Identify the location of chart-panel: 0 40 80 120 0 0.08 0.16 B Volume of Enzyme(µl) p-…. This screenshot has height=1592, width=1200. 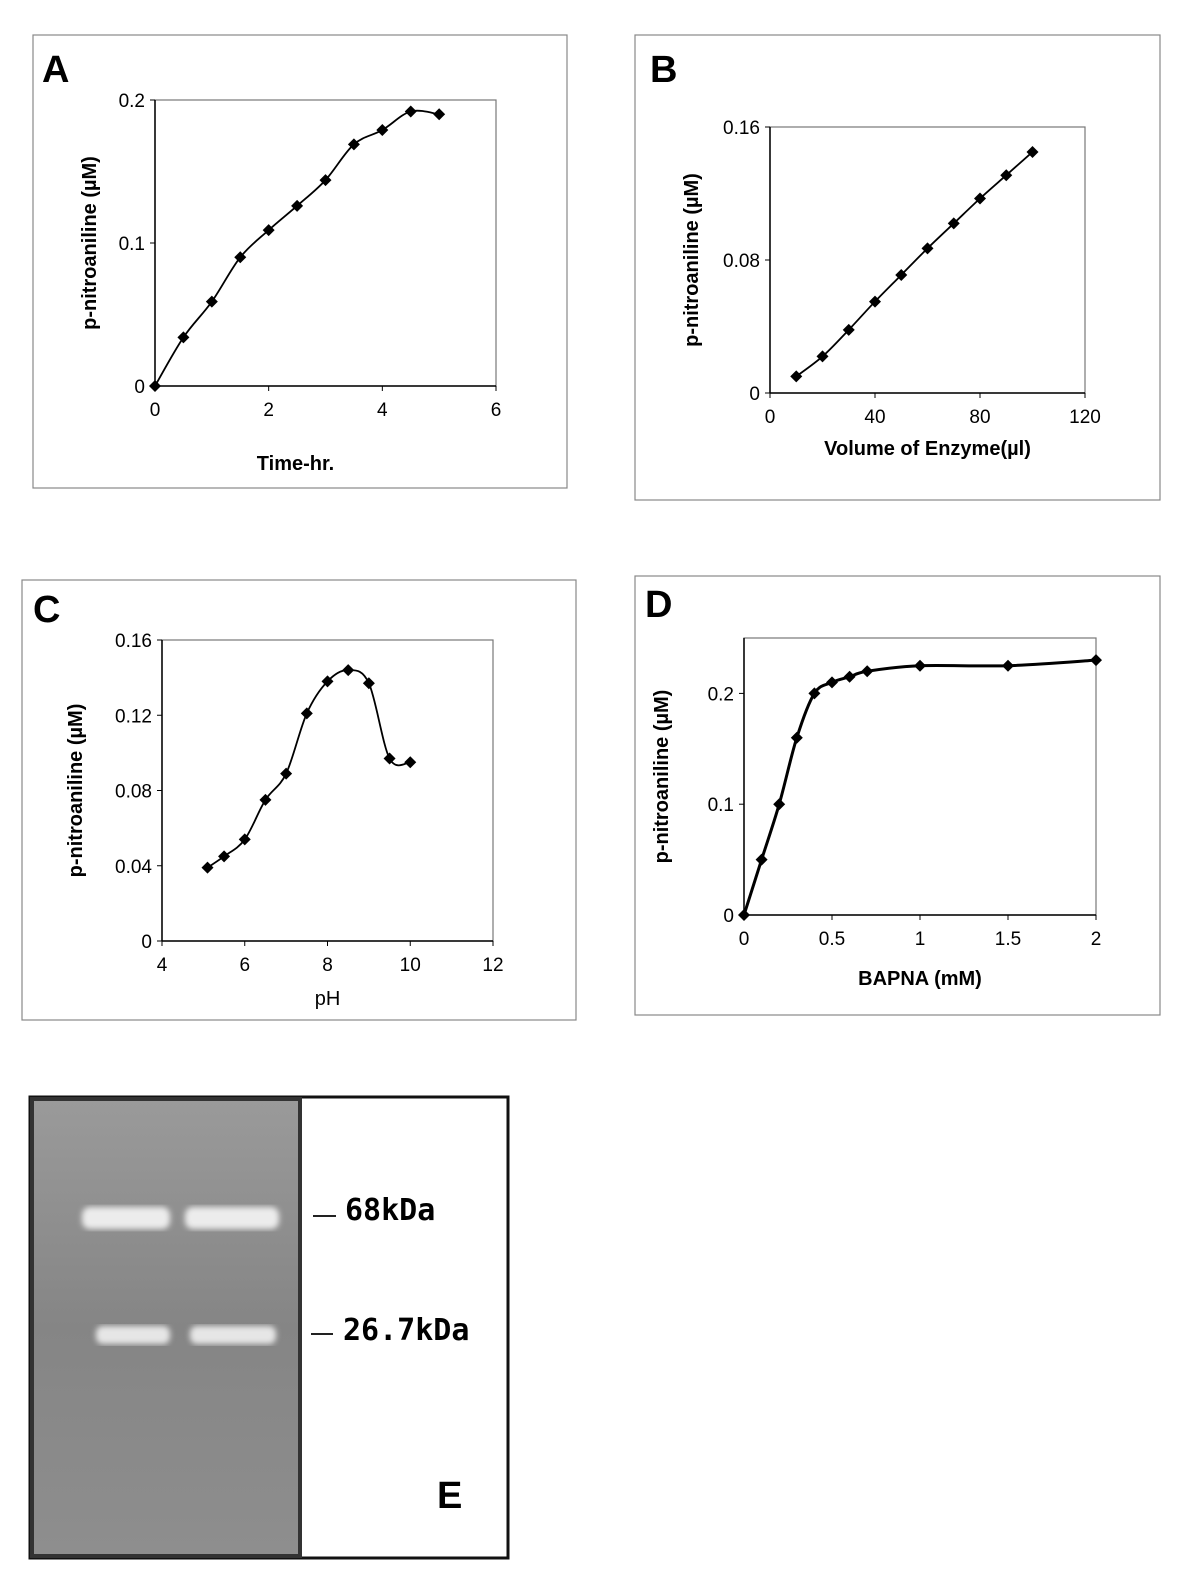
(897, 267).